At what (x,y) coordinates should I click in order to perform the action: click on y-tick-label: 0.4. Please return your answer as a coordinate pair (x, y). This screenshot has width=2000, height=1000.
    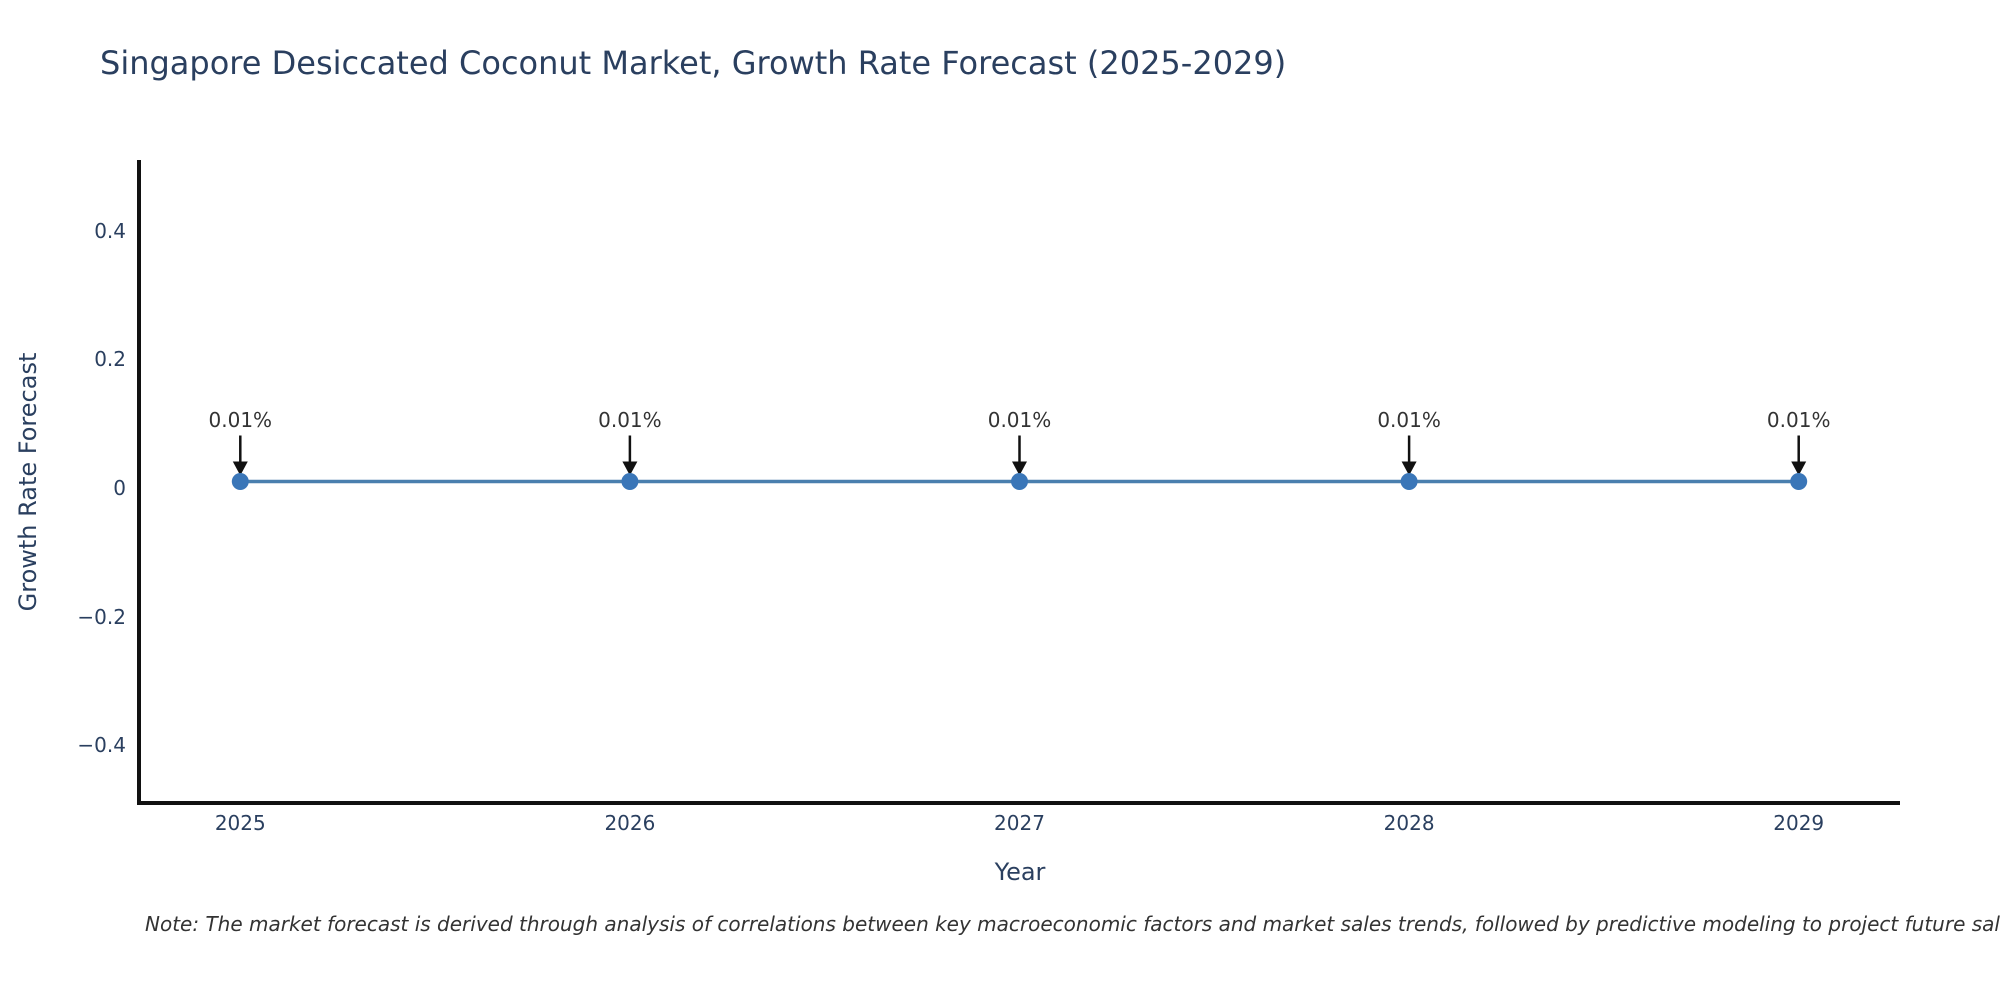
    Looking at the image, I should click on (110, 230).